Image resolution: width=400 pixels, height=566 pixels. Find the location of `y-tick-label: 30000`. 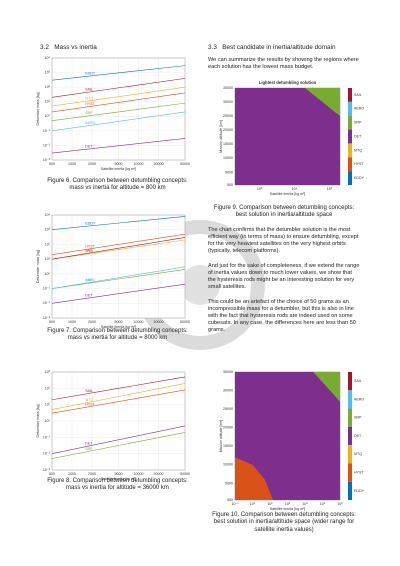

y-tick-label: 30000 is located at coordinates (228, 102).